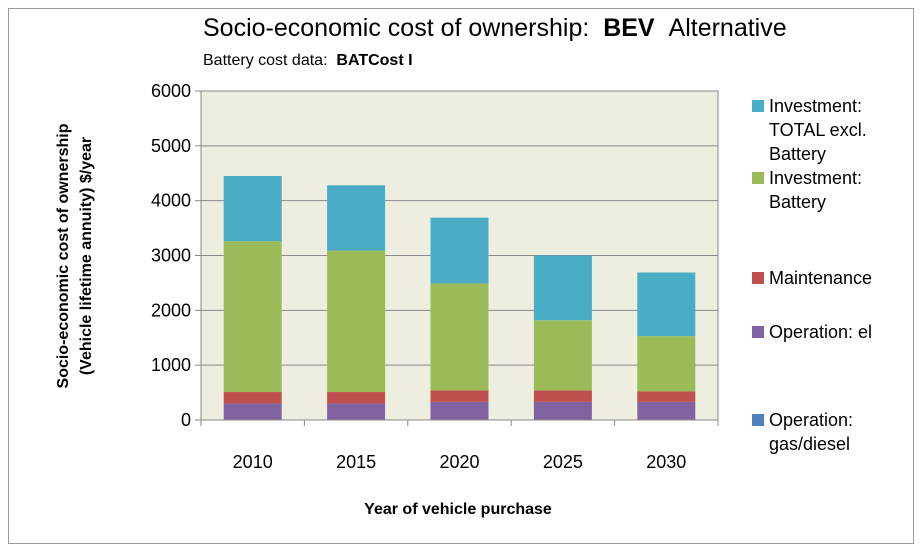  Describe the element at coordinates (811, 420) in the screenshot. I see `legend-label: Operation:` at that location.